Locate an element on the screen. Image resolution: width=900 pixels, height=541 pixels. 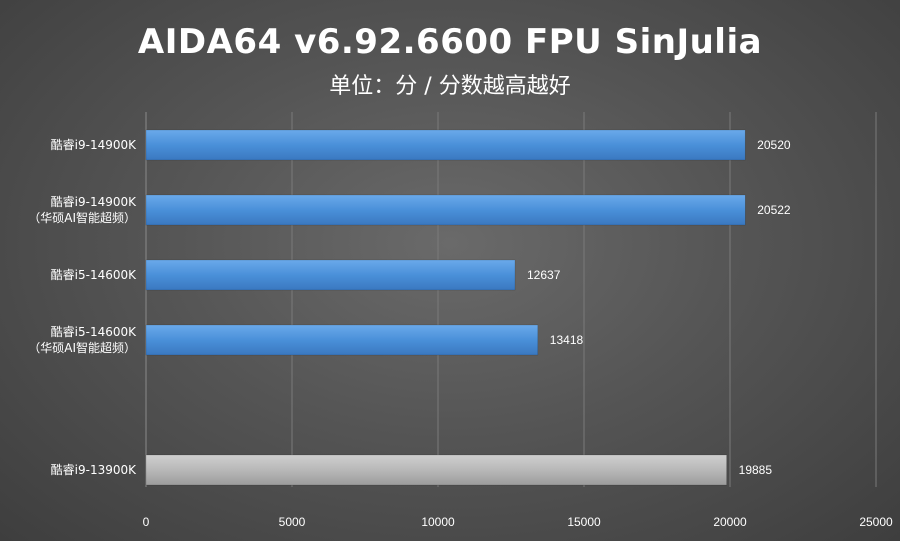
x-tick-label: 15000 is located at coordinates (584, 522).